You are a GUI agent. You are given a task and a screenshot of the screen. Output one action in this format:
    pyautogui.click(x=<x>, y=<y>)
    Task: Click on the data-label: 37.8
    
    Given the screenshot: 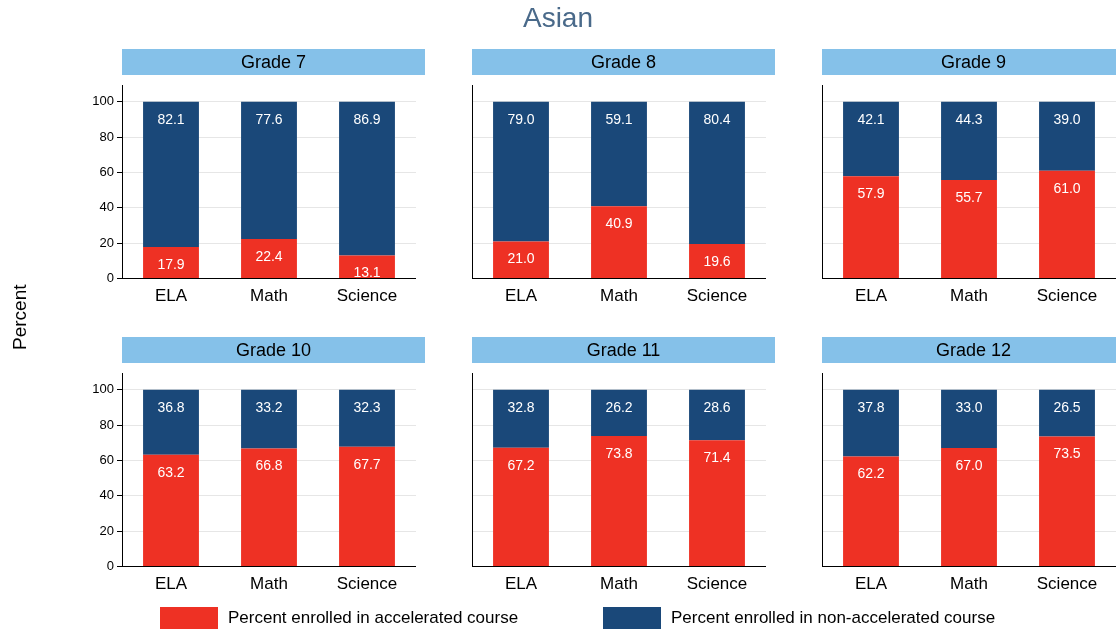 What is the action you would take?
    pyautogui.click(x=871, y=406)
    